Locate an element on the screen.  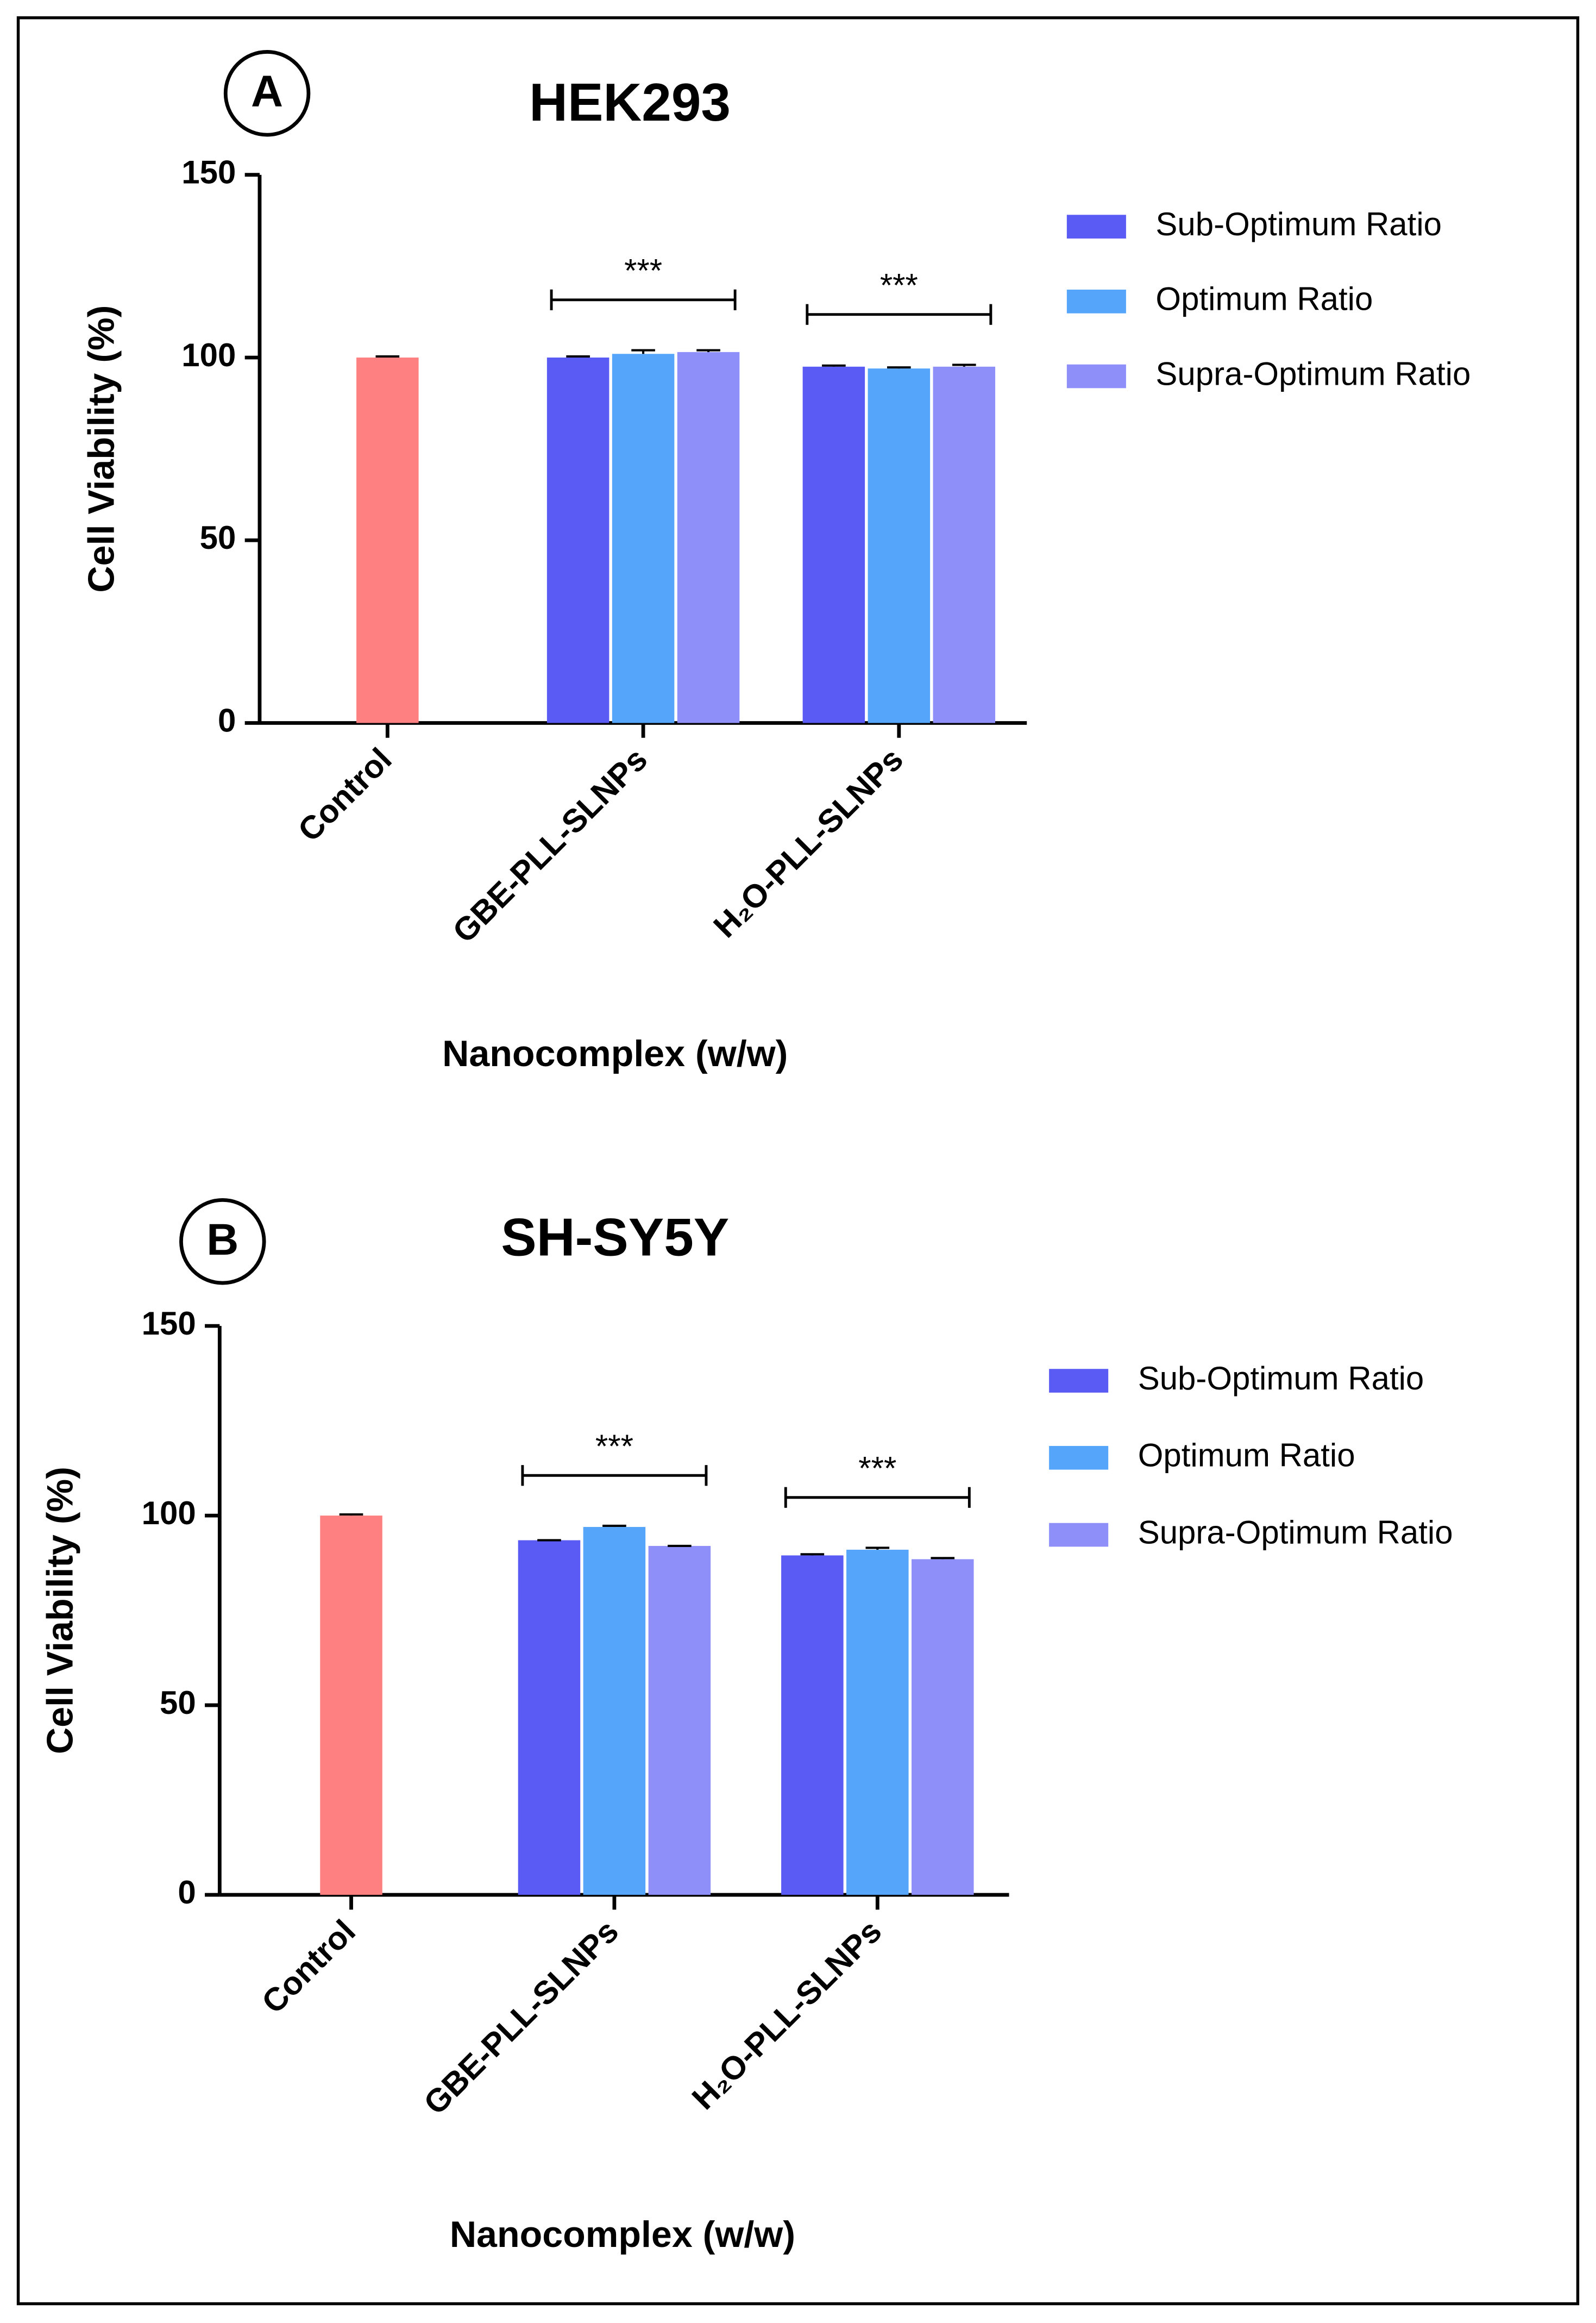
panel-label: A is located at coordinates (267, 91).